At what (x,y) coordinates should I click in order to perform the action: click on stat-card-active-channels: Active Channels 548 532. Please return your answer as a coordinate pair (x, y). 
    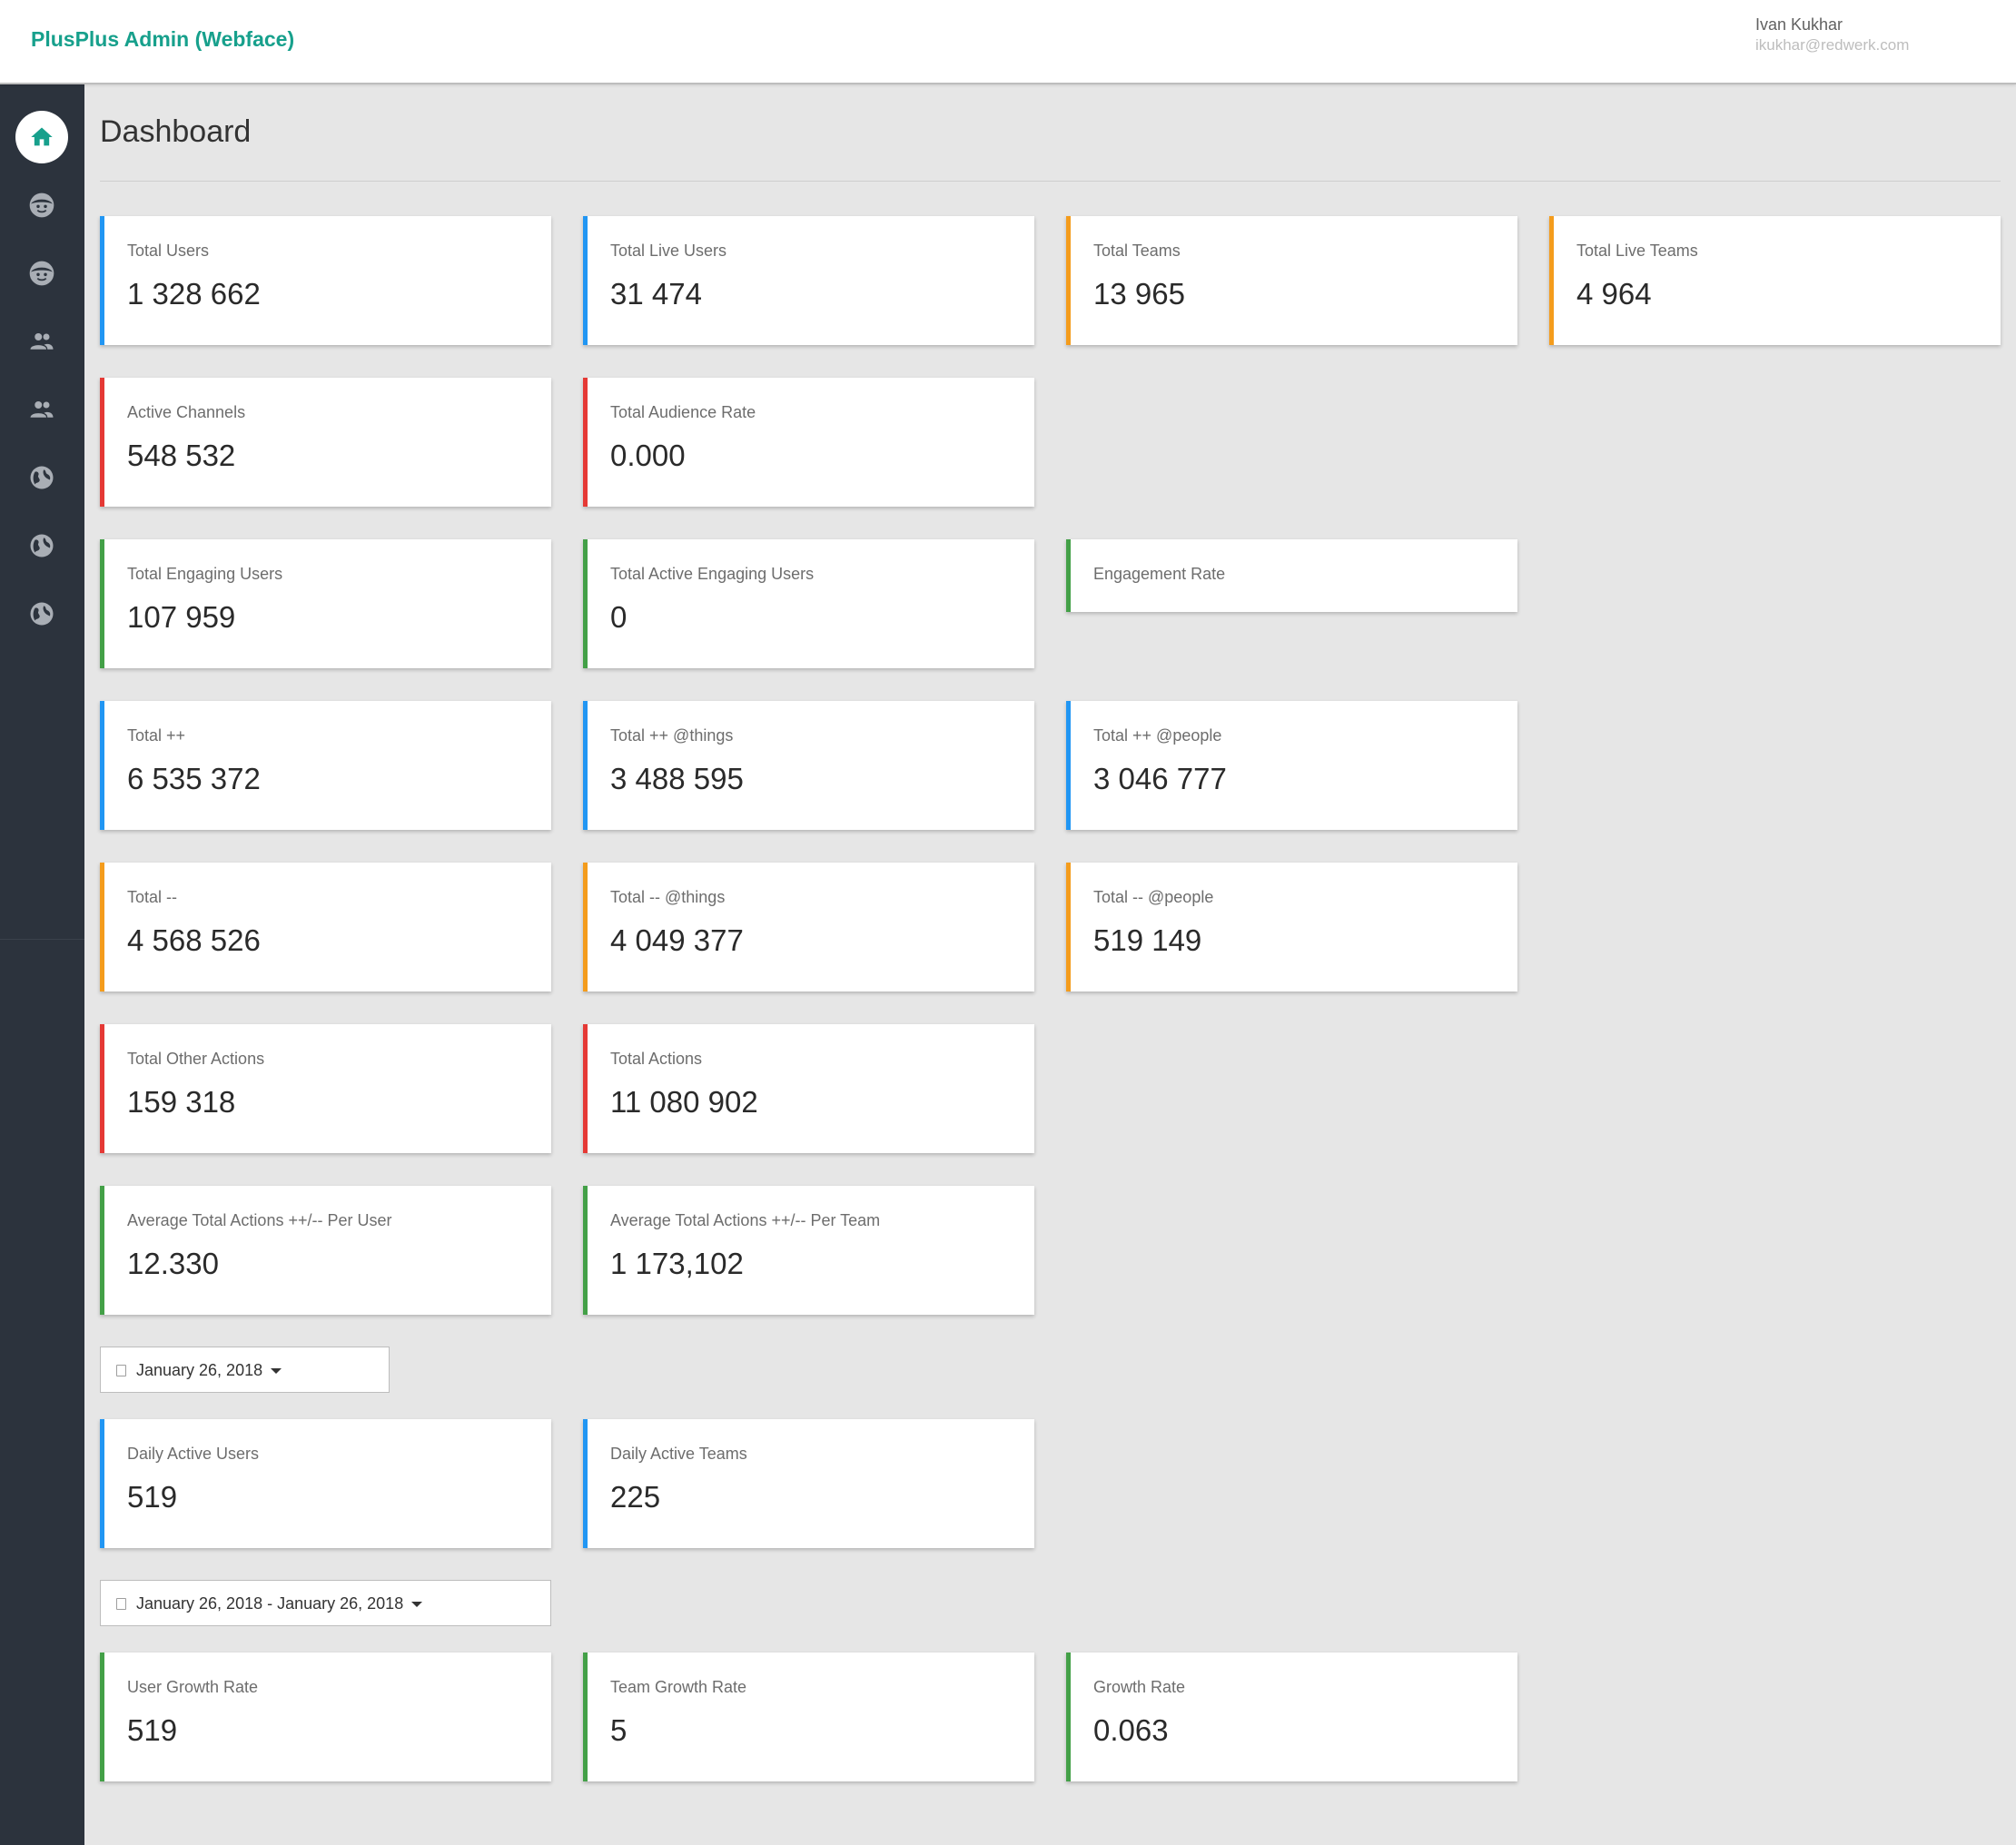
    Looking at the image, I should click on (325, 443).